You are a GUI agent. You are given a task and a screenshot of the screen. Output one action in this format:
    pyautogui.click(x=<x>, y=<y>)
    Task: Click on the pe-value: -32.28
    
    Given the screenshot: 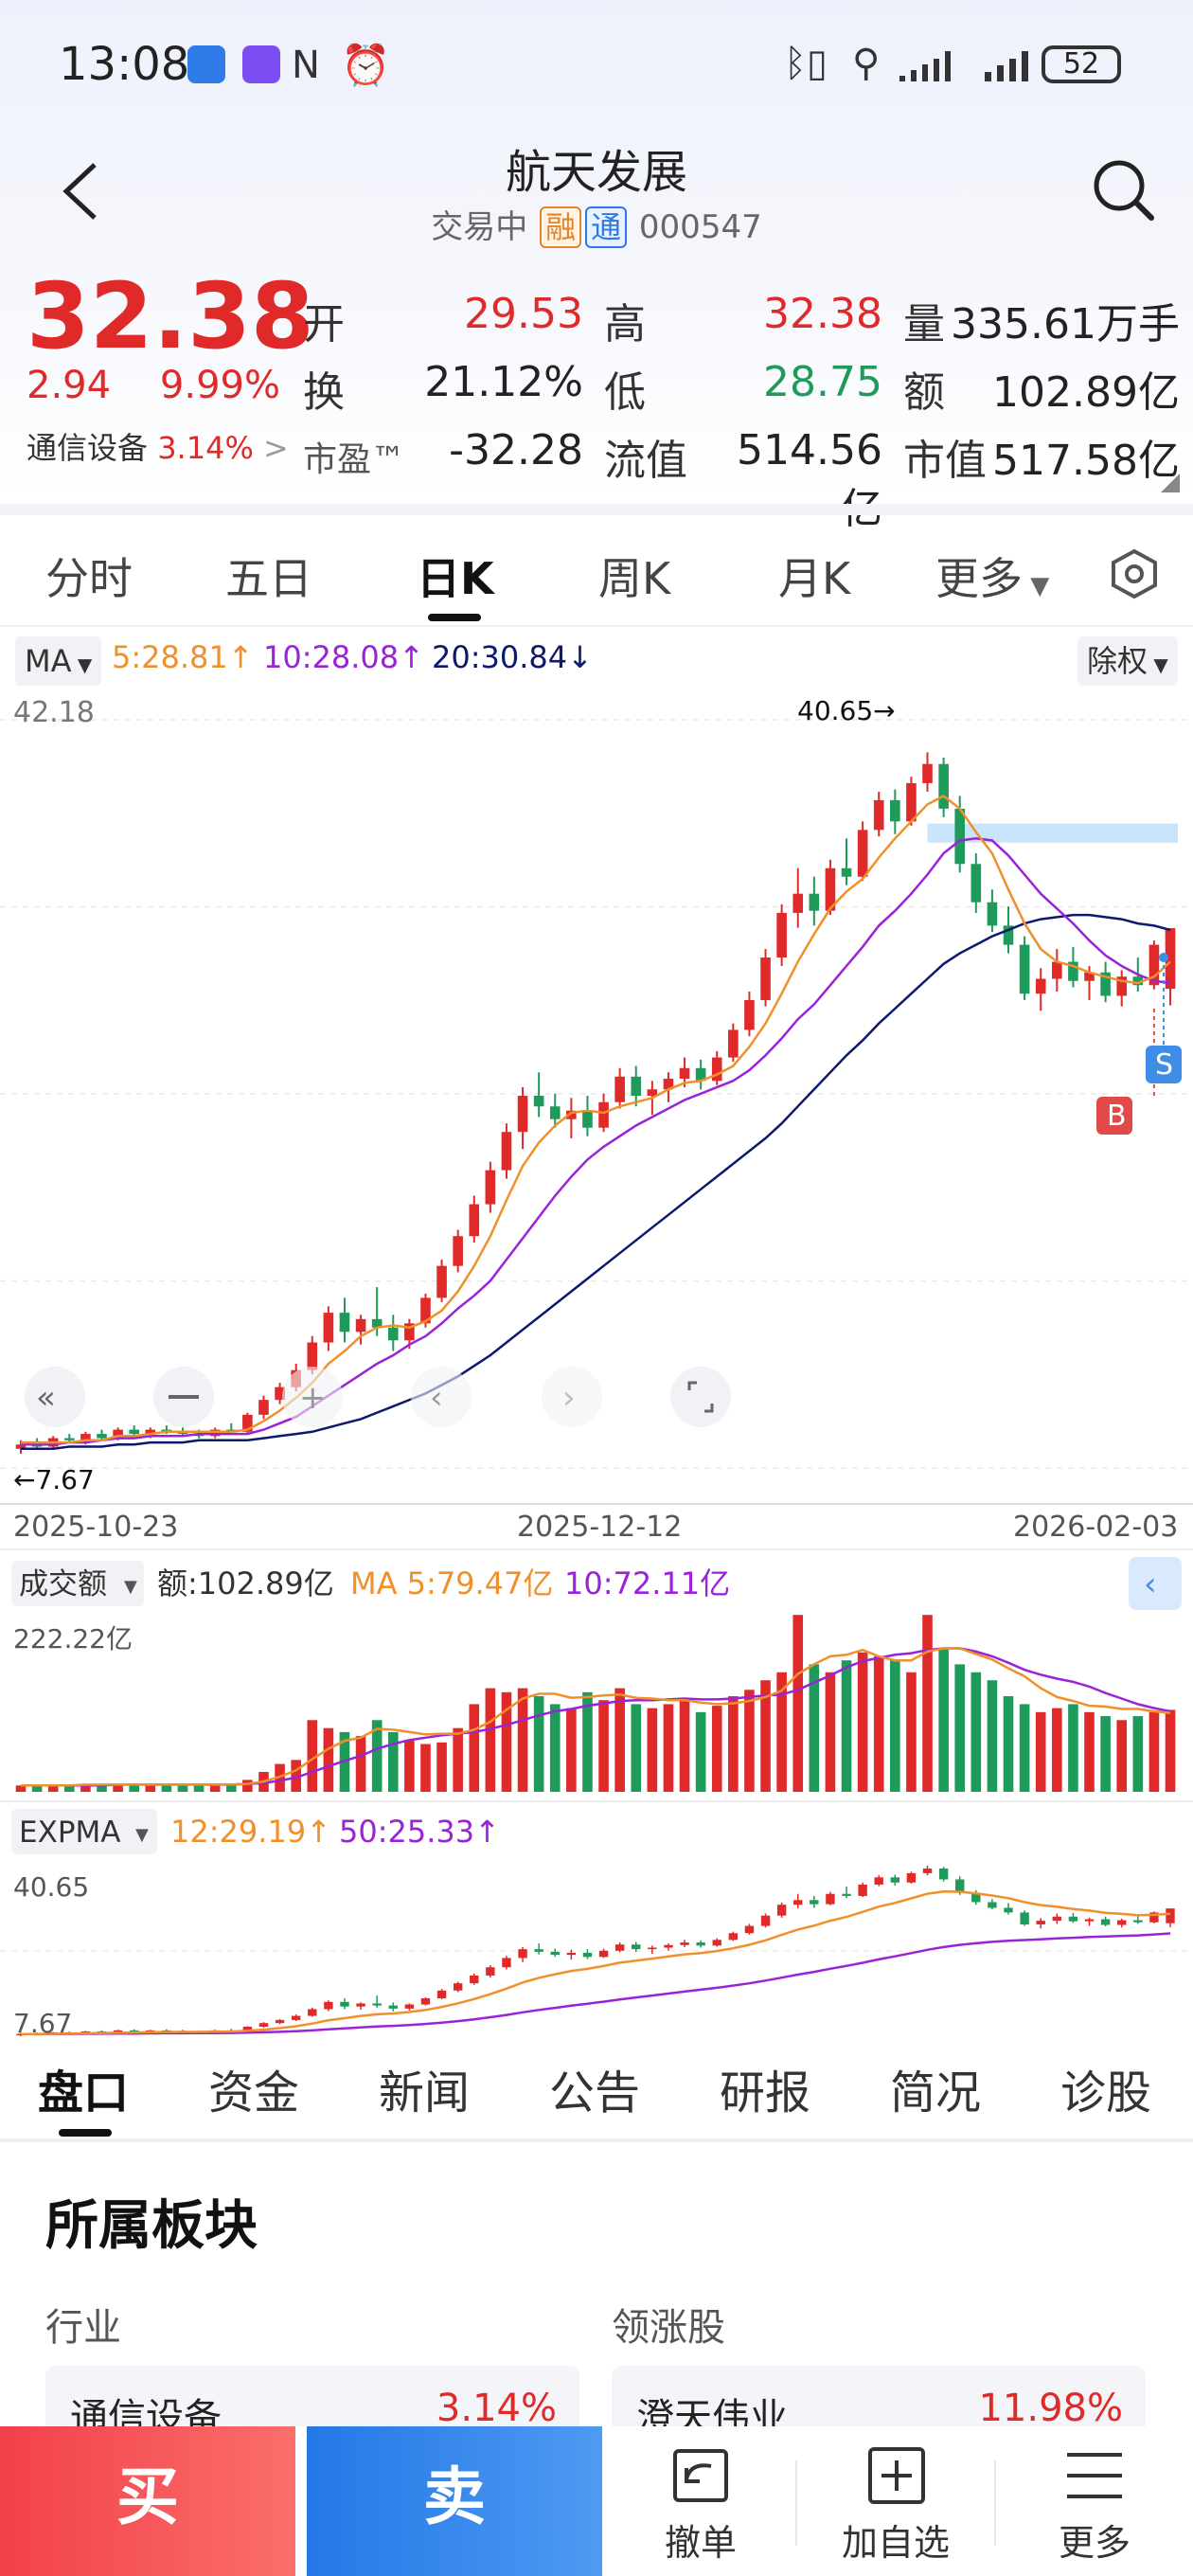 What is the action you would take?
    pyautogui.click(x=516, y=450)
    